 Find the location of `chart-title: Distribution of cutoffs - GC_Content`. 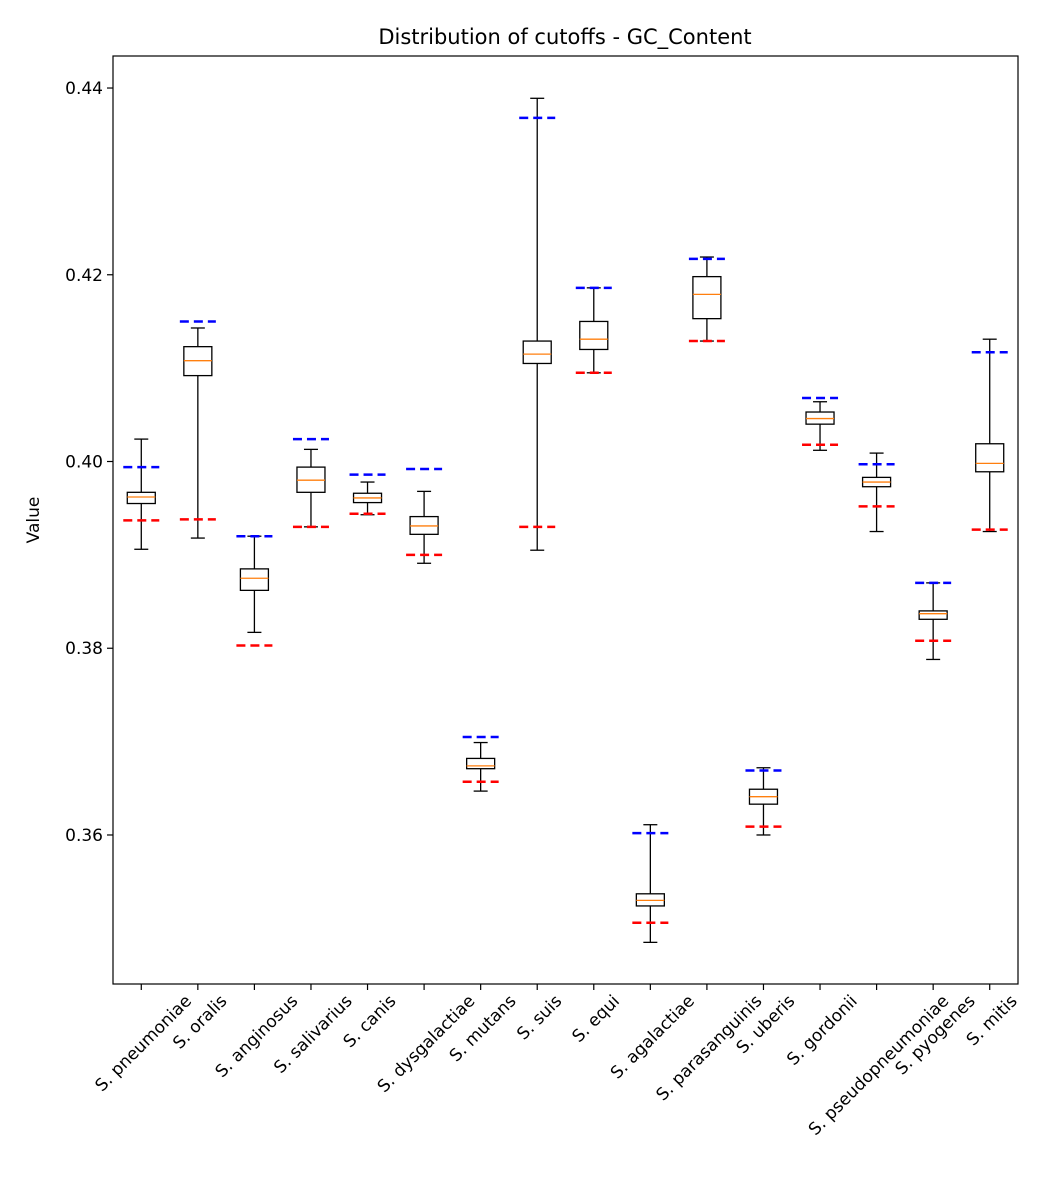

chart-title: Distribution of cutoffs - GC_Content is located at coordinates (564, 37).